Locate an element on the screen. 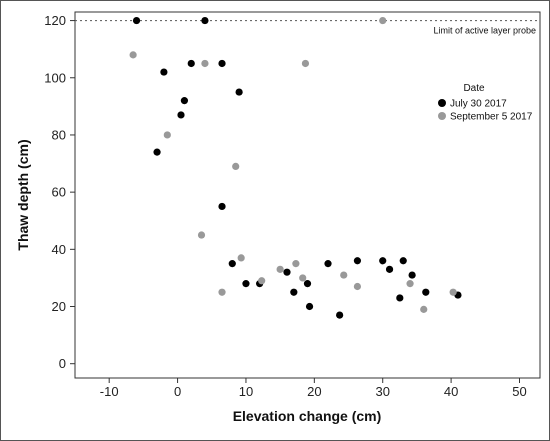 This screenshot has height=441, width=550. y-tick-label: 100 is located at coordinates (55, 77).